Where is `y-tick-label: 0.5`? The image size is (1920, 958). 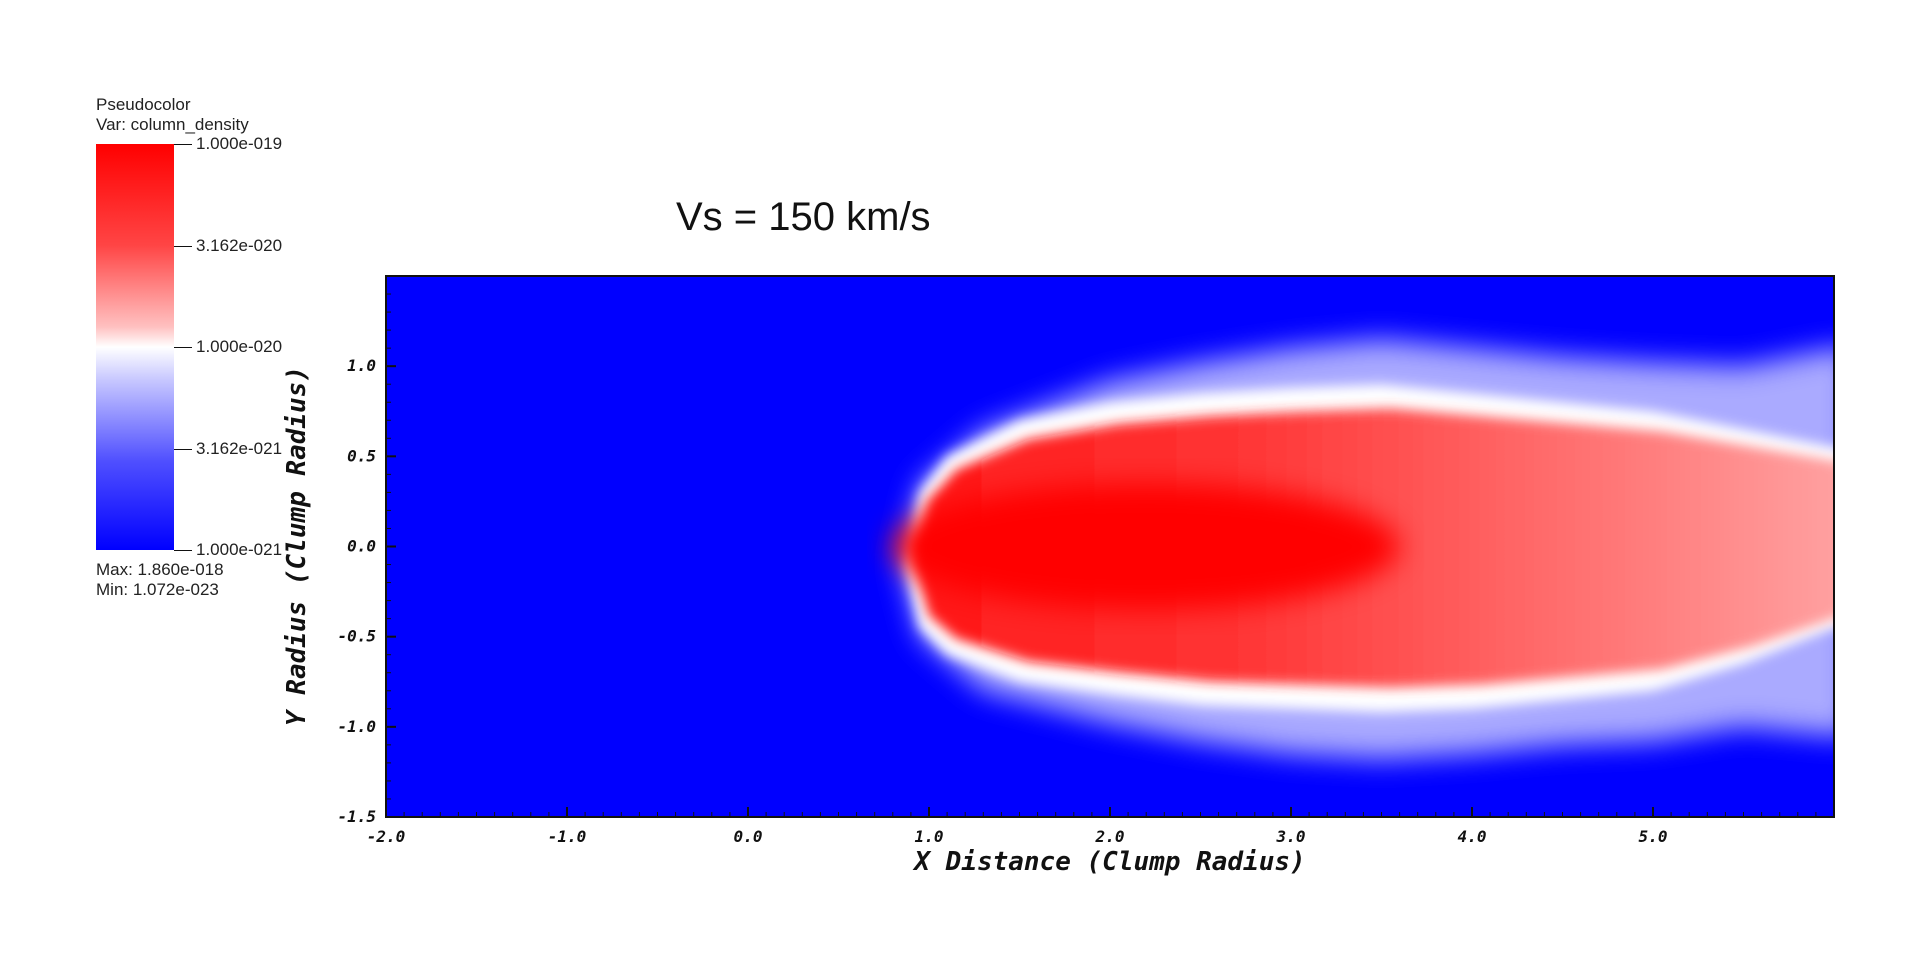
y-tick-label: 0.5 is located at coordinates (361, 455).